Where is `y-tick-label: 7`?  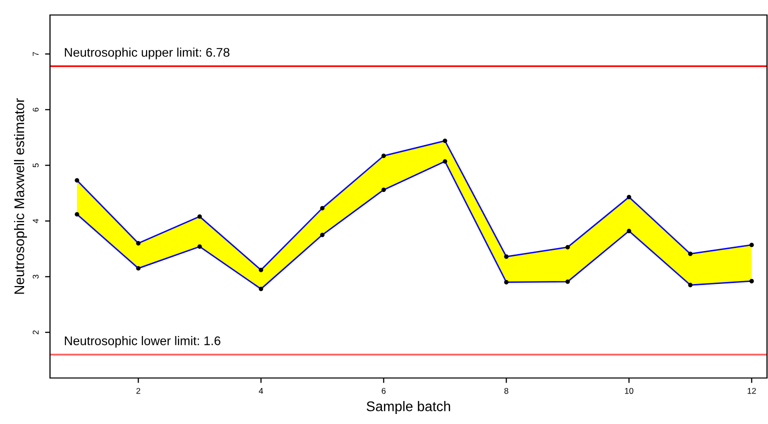
y-tick-label: 7 is located at coordinates (35, 54).